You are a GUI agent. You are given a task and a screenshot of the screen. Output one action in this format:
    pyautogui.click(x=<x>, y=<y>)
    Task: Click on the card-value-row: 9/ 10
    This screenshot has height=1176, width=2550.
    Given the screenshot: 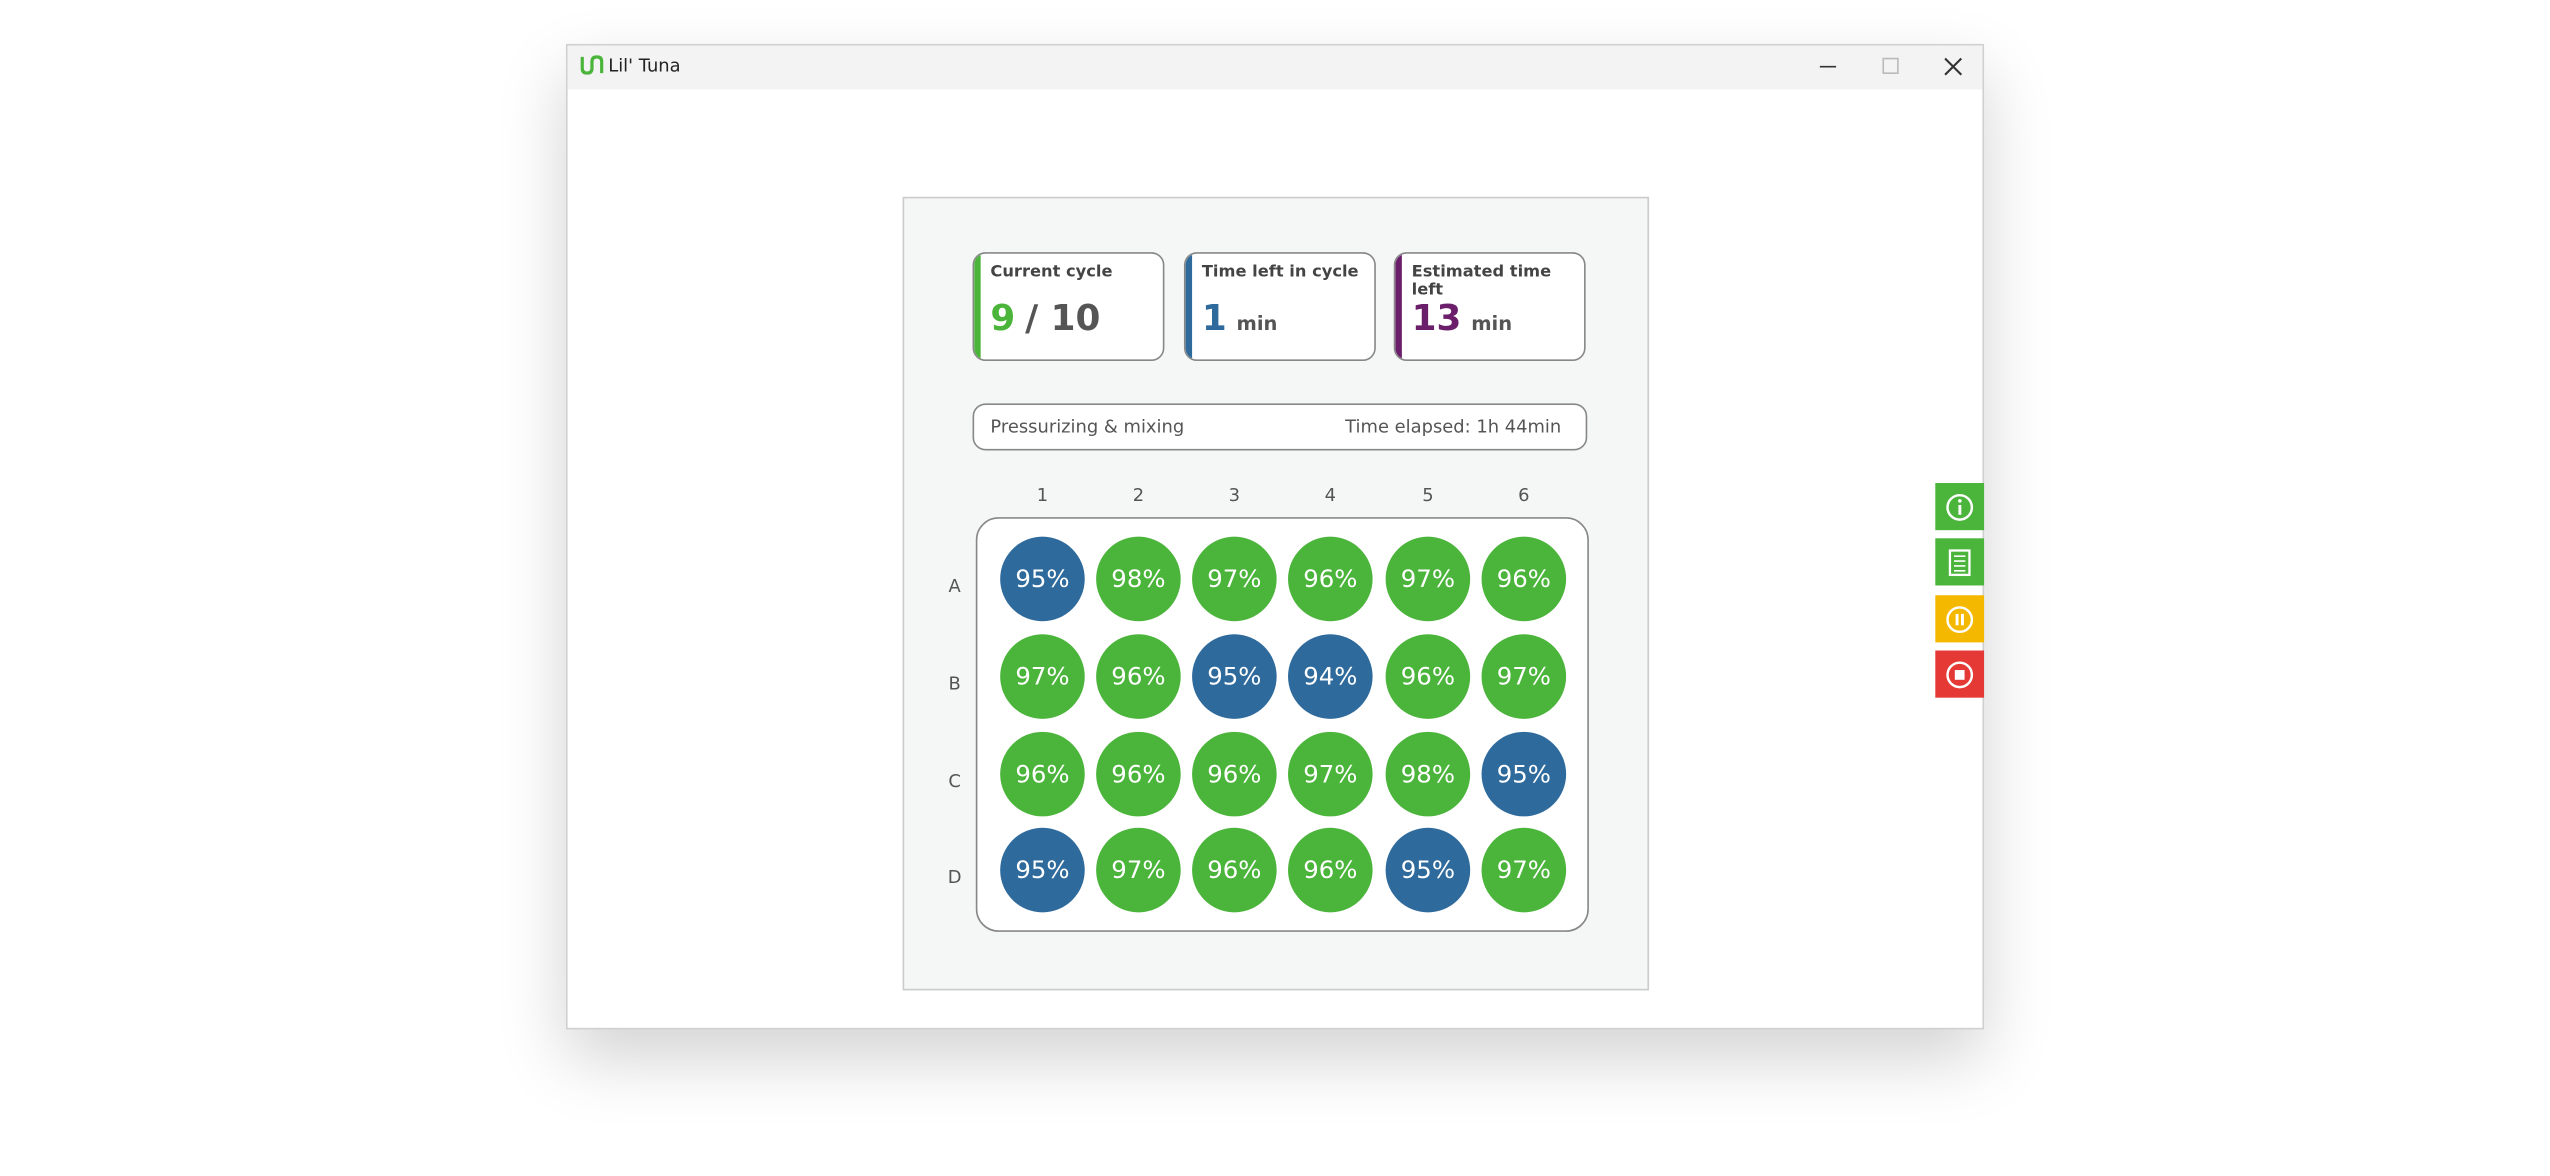 What is the action you would take?
    pyautogui.click(x=1045, y=319)
    